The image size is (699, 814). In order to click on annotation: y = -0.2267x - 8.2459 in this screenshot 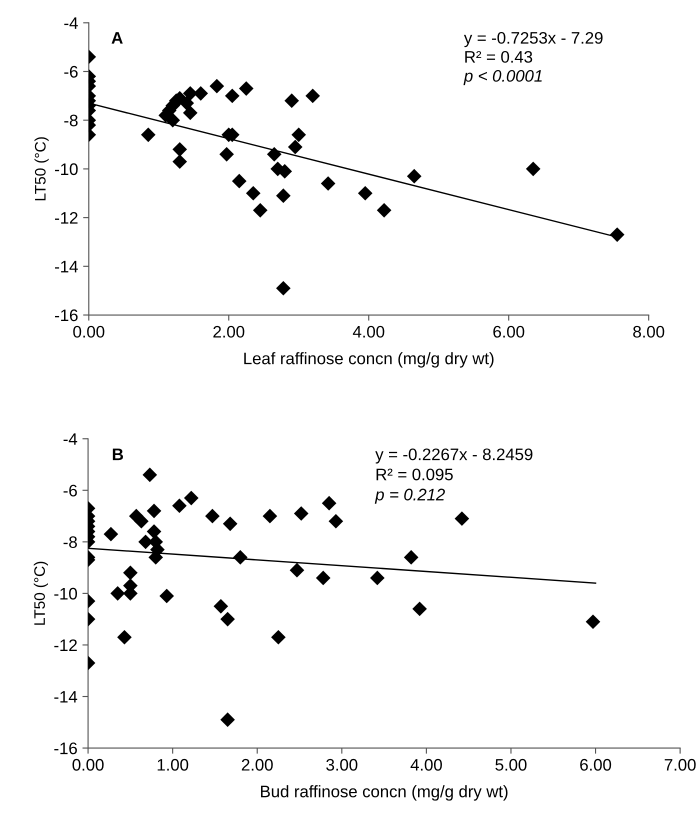, I will do `click(453, 456)`.